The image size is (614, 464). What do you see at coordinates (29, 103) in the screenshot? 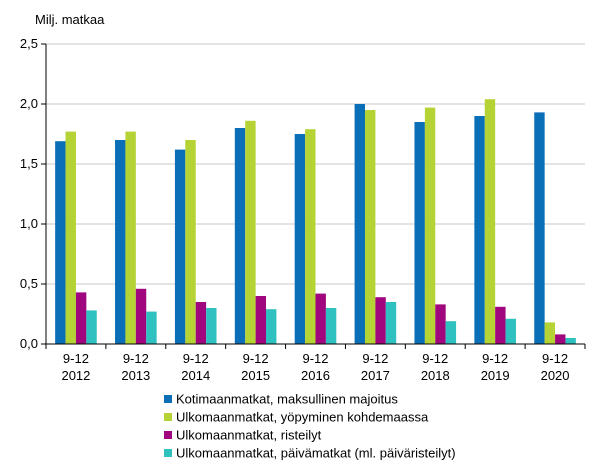
I see `y-tick-label: 2,0` at bounding box center [29, 103].